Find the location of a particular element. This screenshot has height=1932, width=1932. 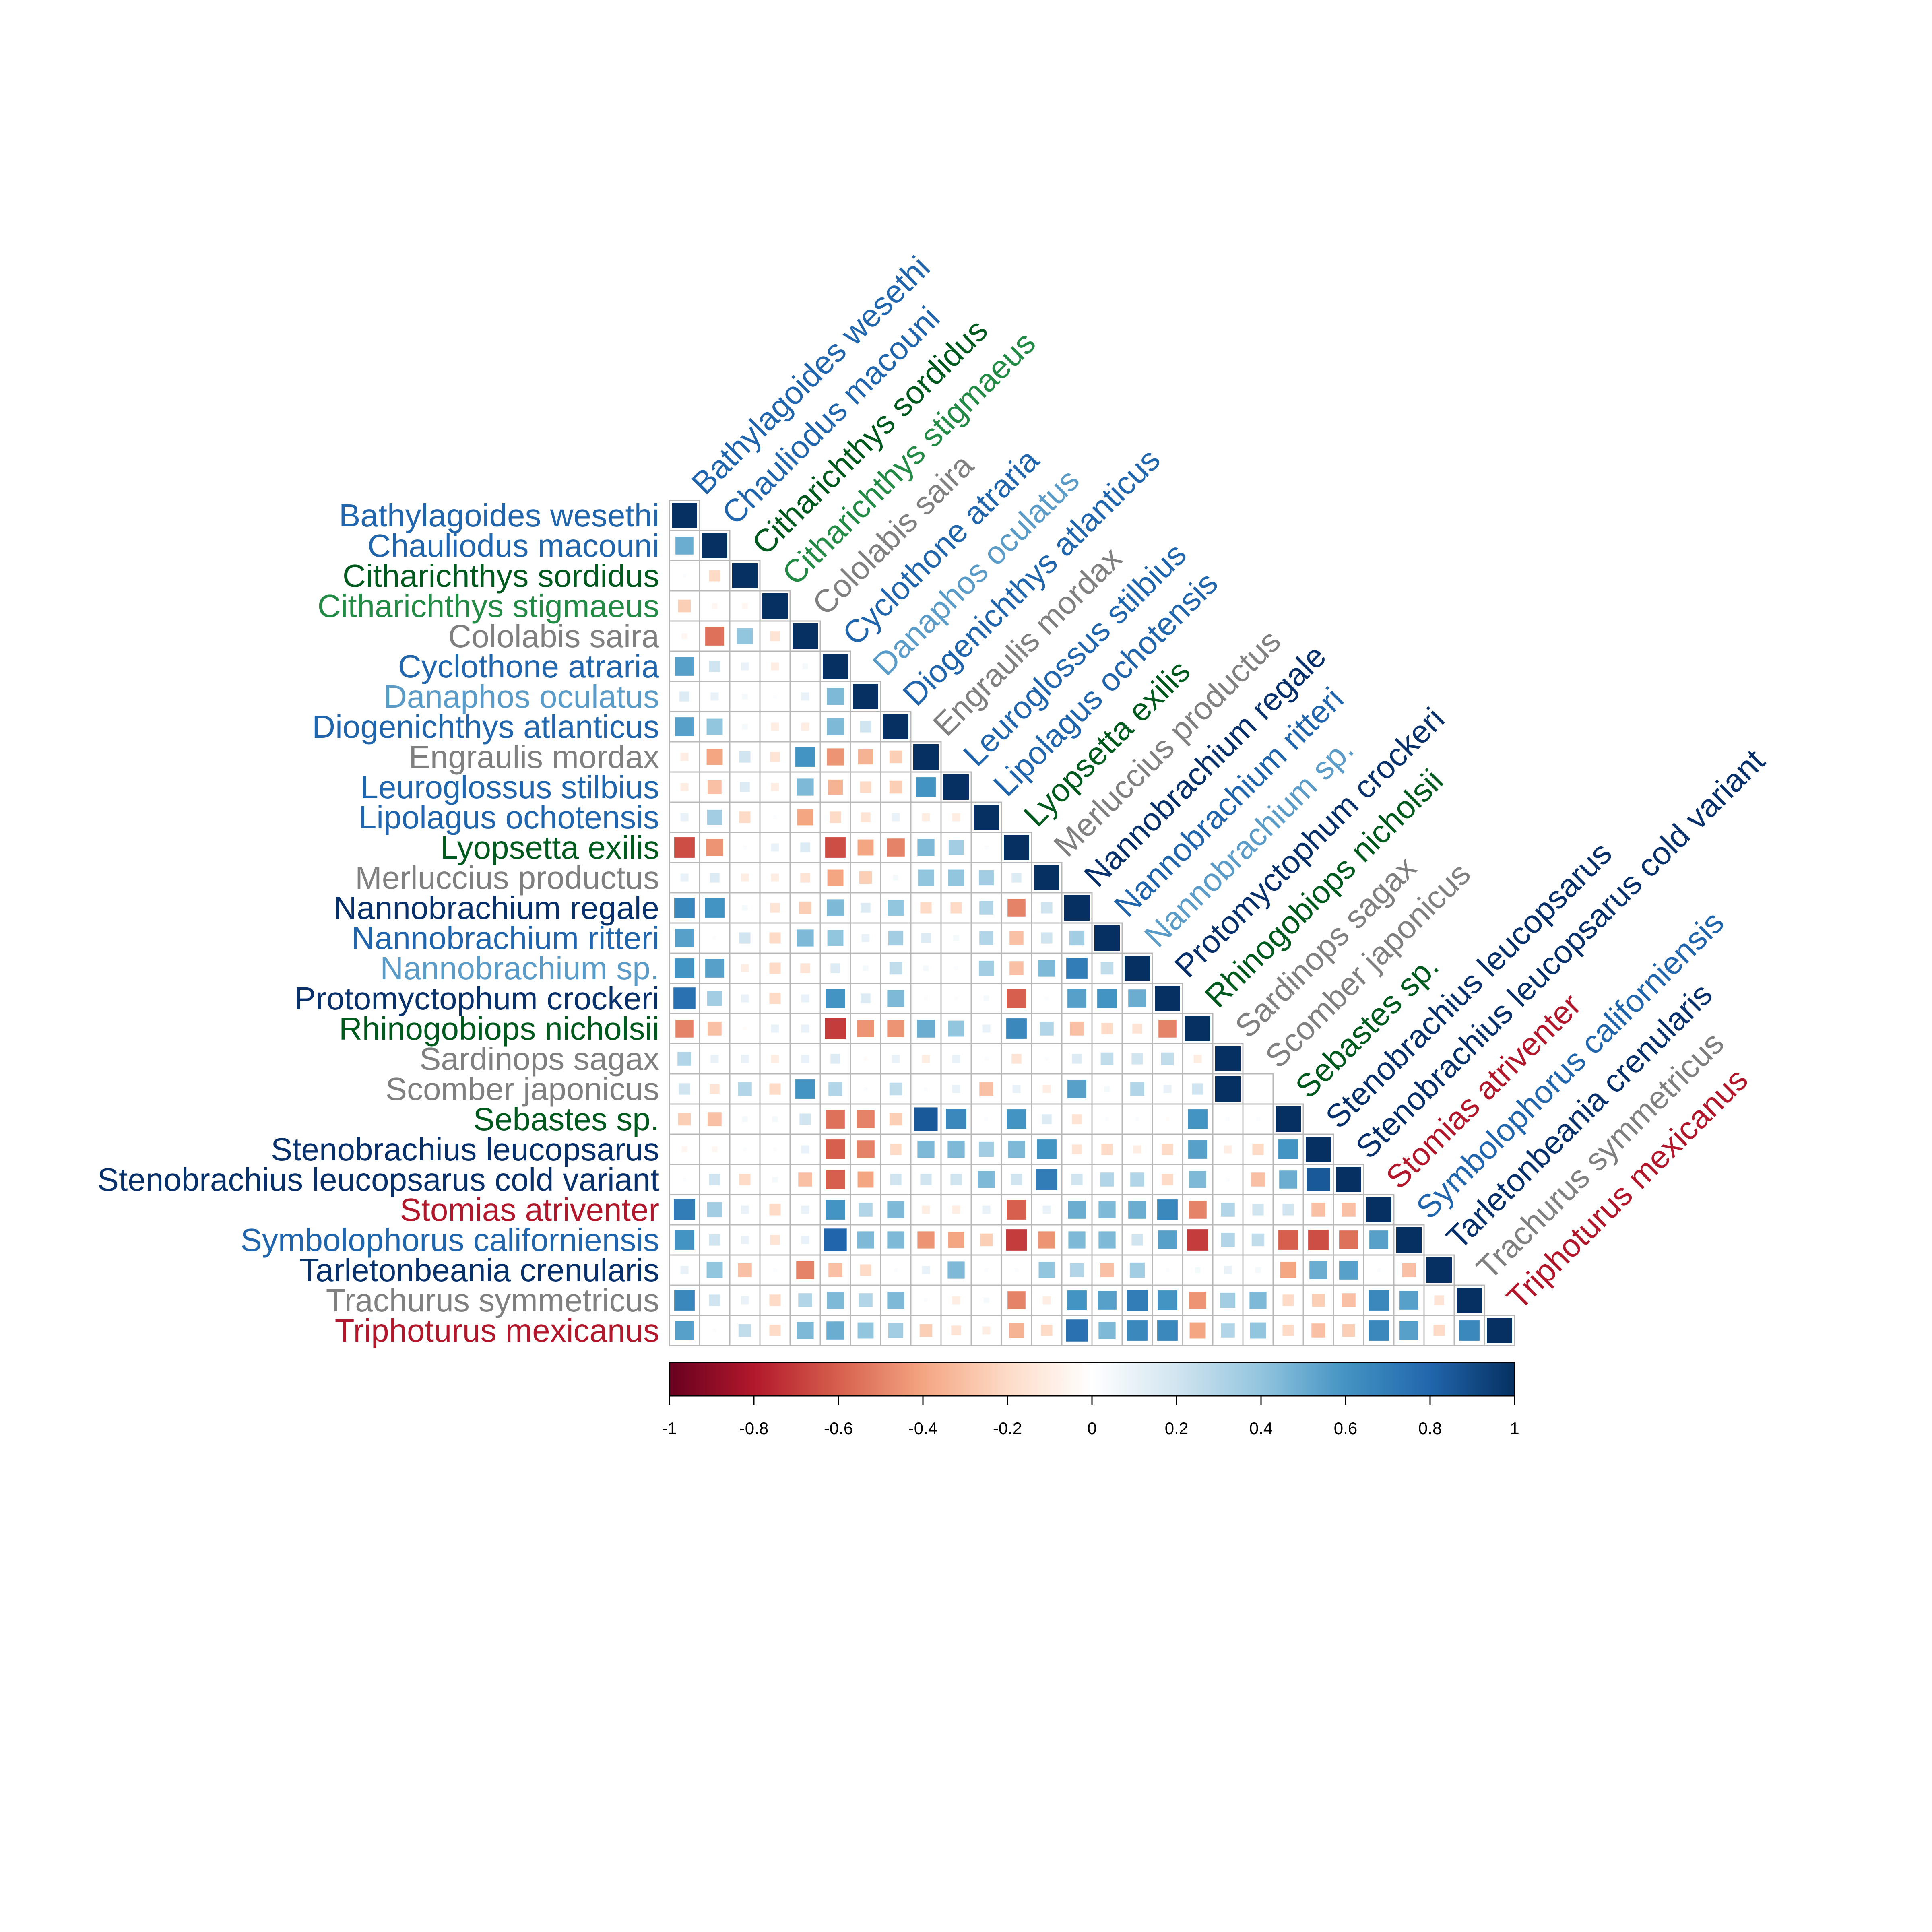

colorbar-tick-label: 0.8 is located at coordinates (1430, 1428).